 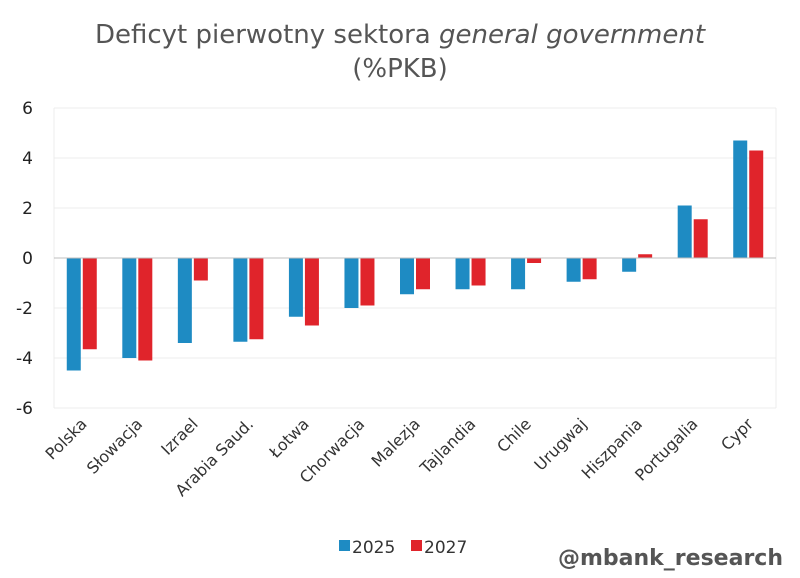 What do you see at coordinates (416, 545) in the screenshot?
I see `legend-swatch-2027` at bounding box center [416, 545].